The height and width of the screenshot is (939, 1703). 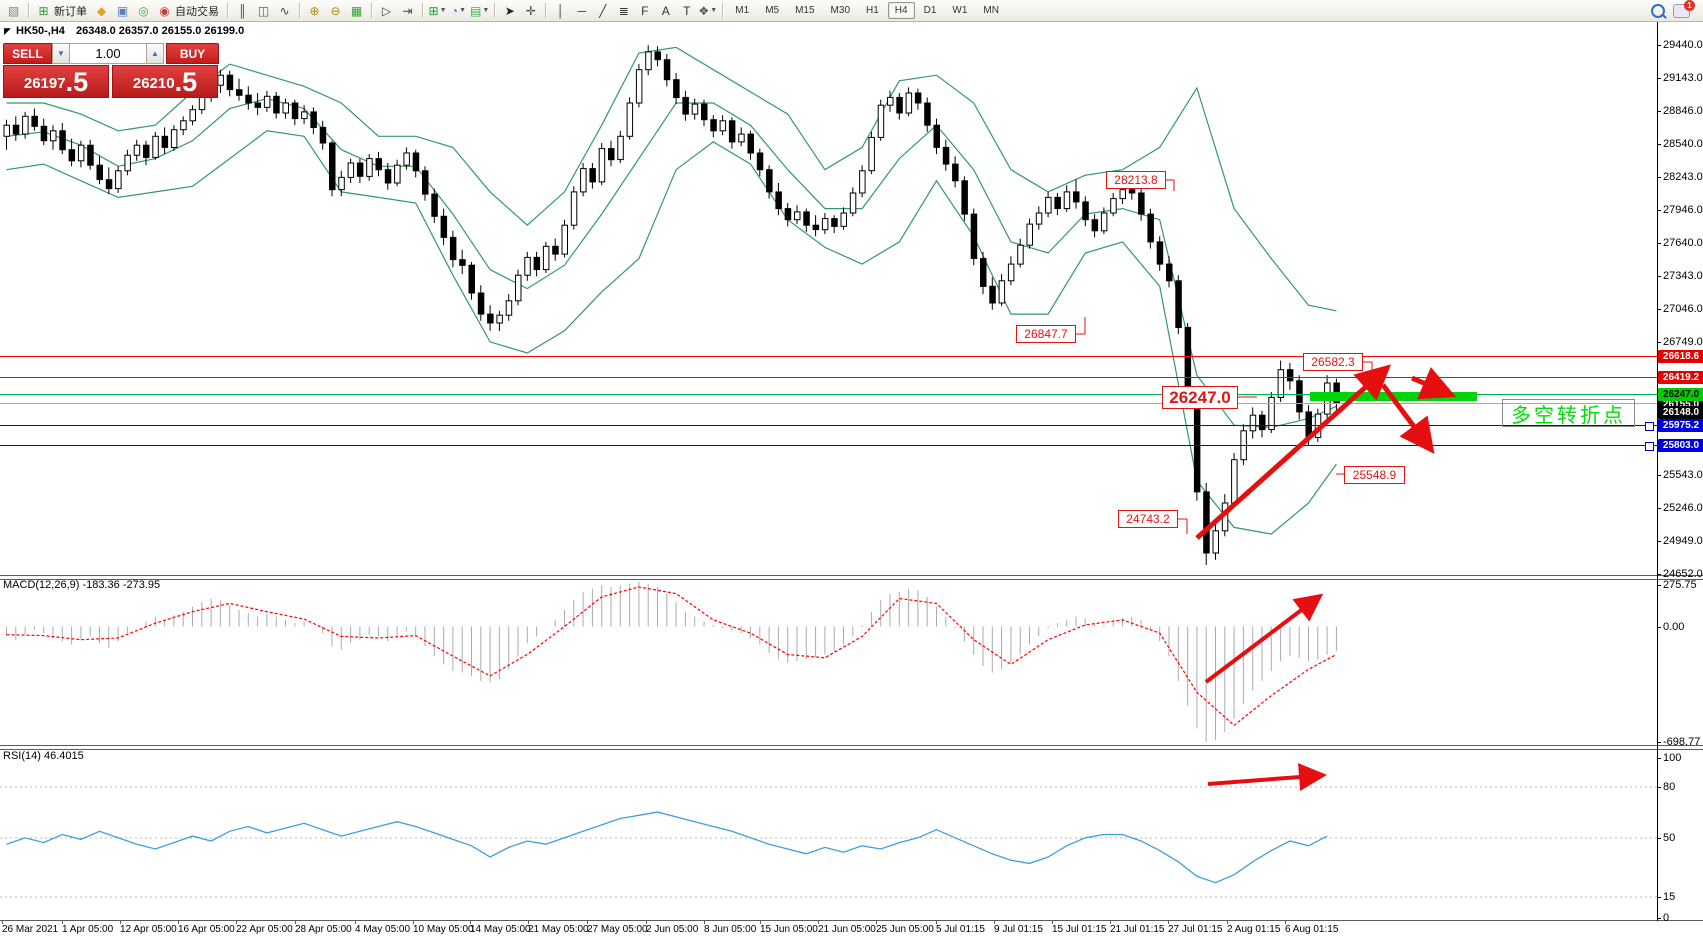 I want to click on volume-increase-button: ▲, so click(x=155, y=53).